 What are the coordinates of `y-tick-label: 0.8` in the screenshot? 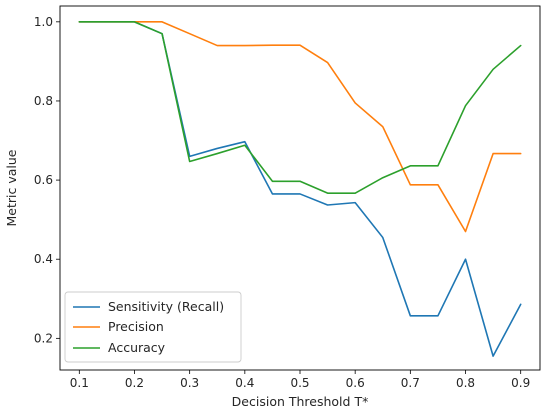 It's located at (43, 101).